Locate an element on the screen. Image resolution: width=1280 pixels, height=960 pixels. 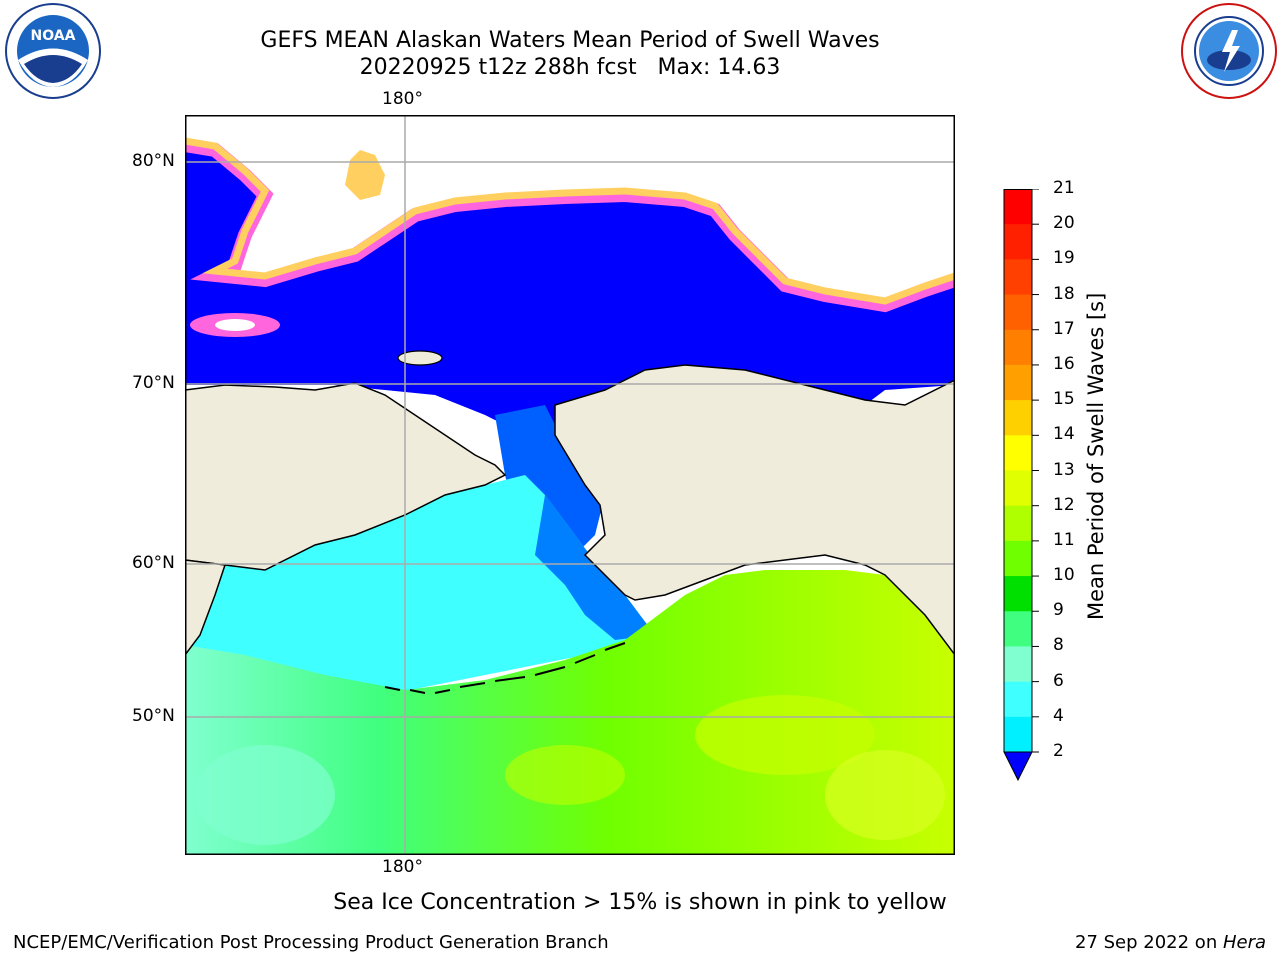
bering-sea-region is located at coordinates (420, 595).